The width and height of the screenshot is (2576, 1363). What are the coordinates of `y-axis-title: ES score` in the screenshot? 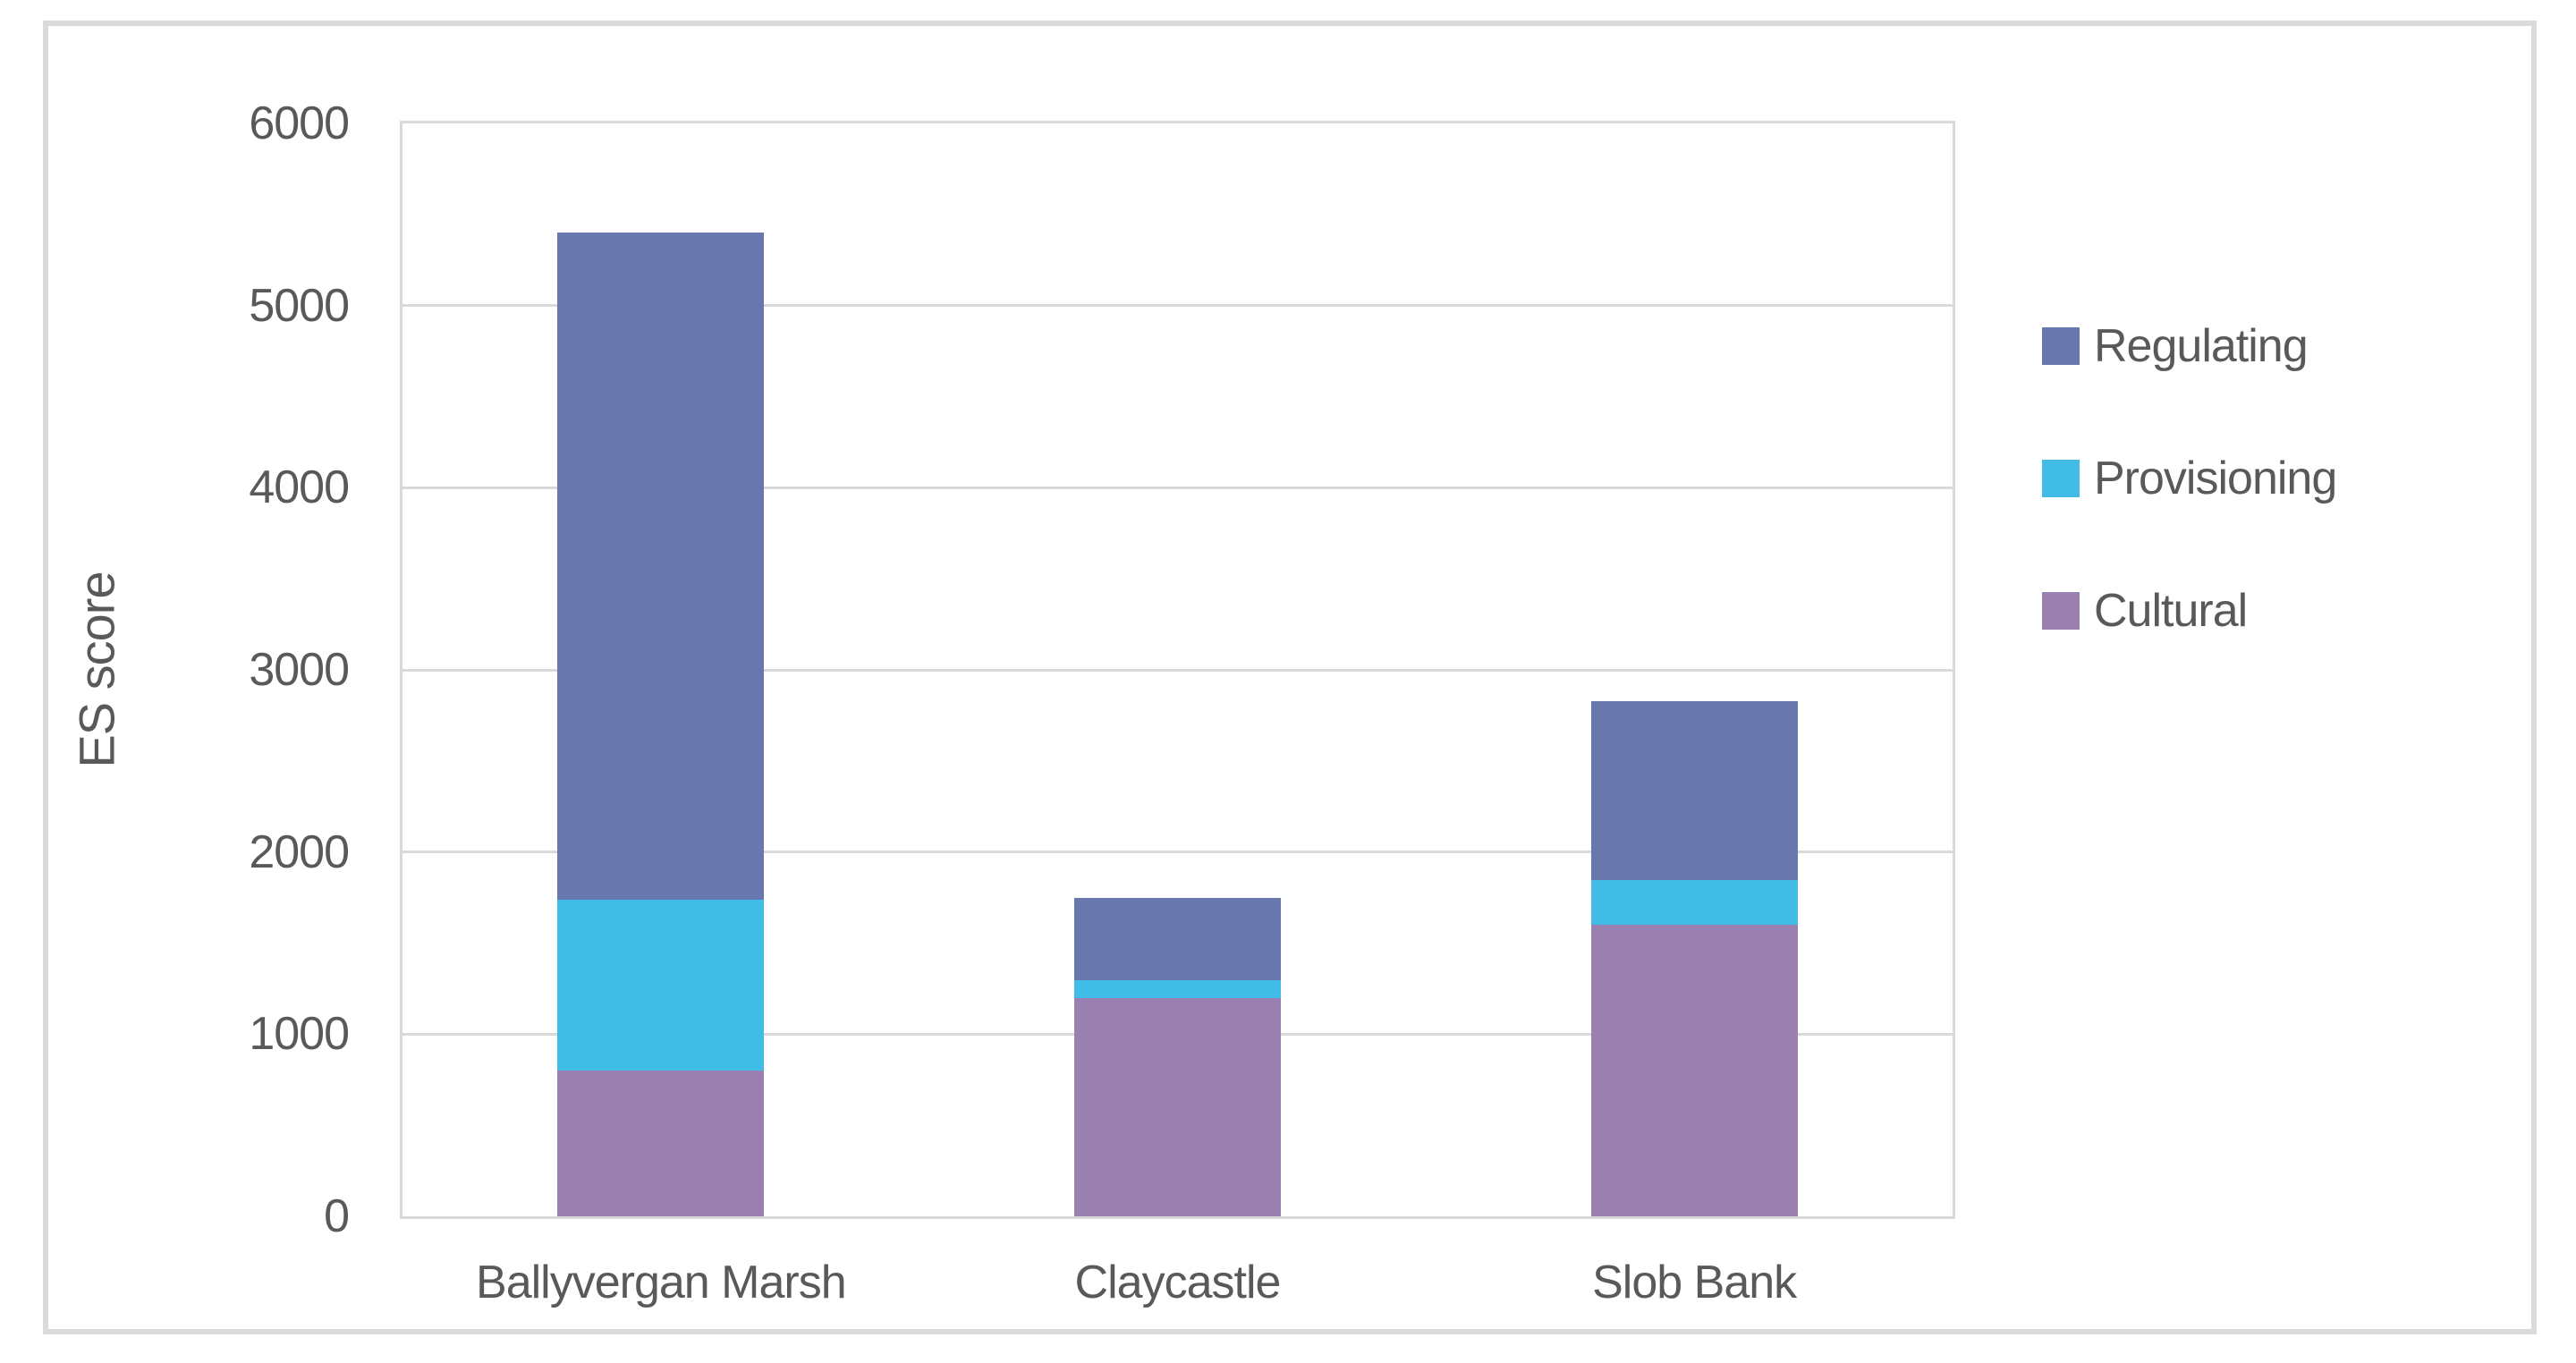 It's located at (96, 669).